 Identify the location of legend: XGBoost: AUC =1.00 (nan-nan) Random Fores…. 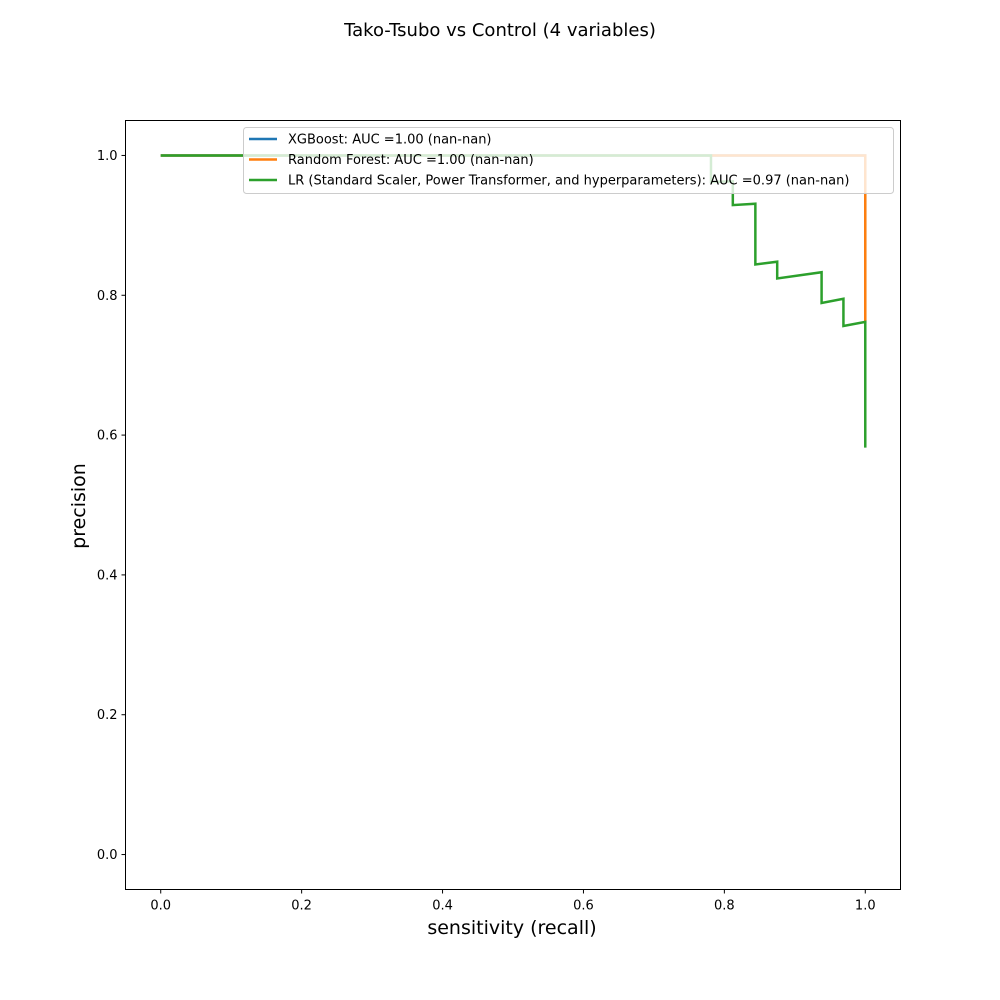
(568, 160).